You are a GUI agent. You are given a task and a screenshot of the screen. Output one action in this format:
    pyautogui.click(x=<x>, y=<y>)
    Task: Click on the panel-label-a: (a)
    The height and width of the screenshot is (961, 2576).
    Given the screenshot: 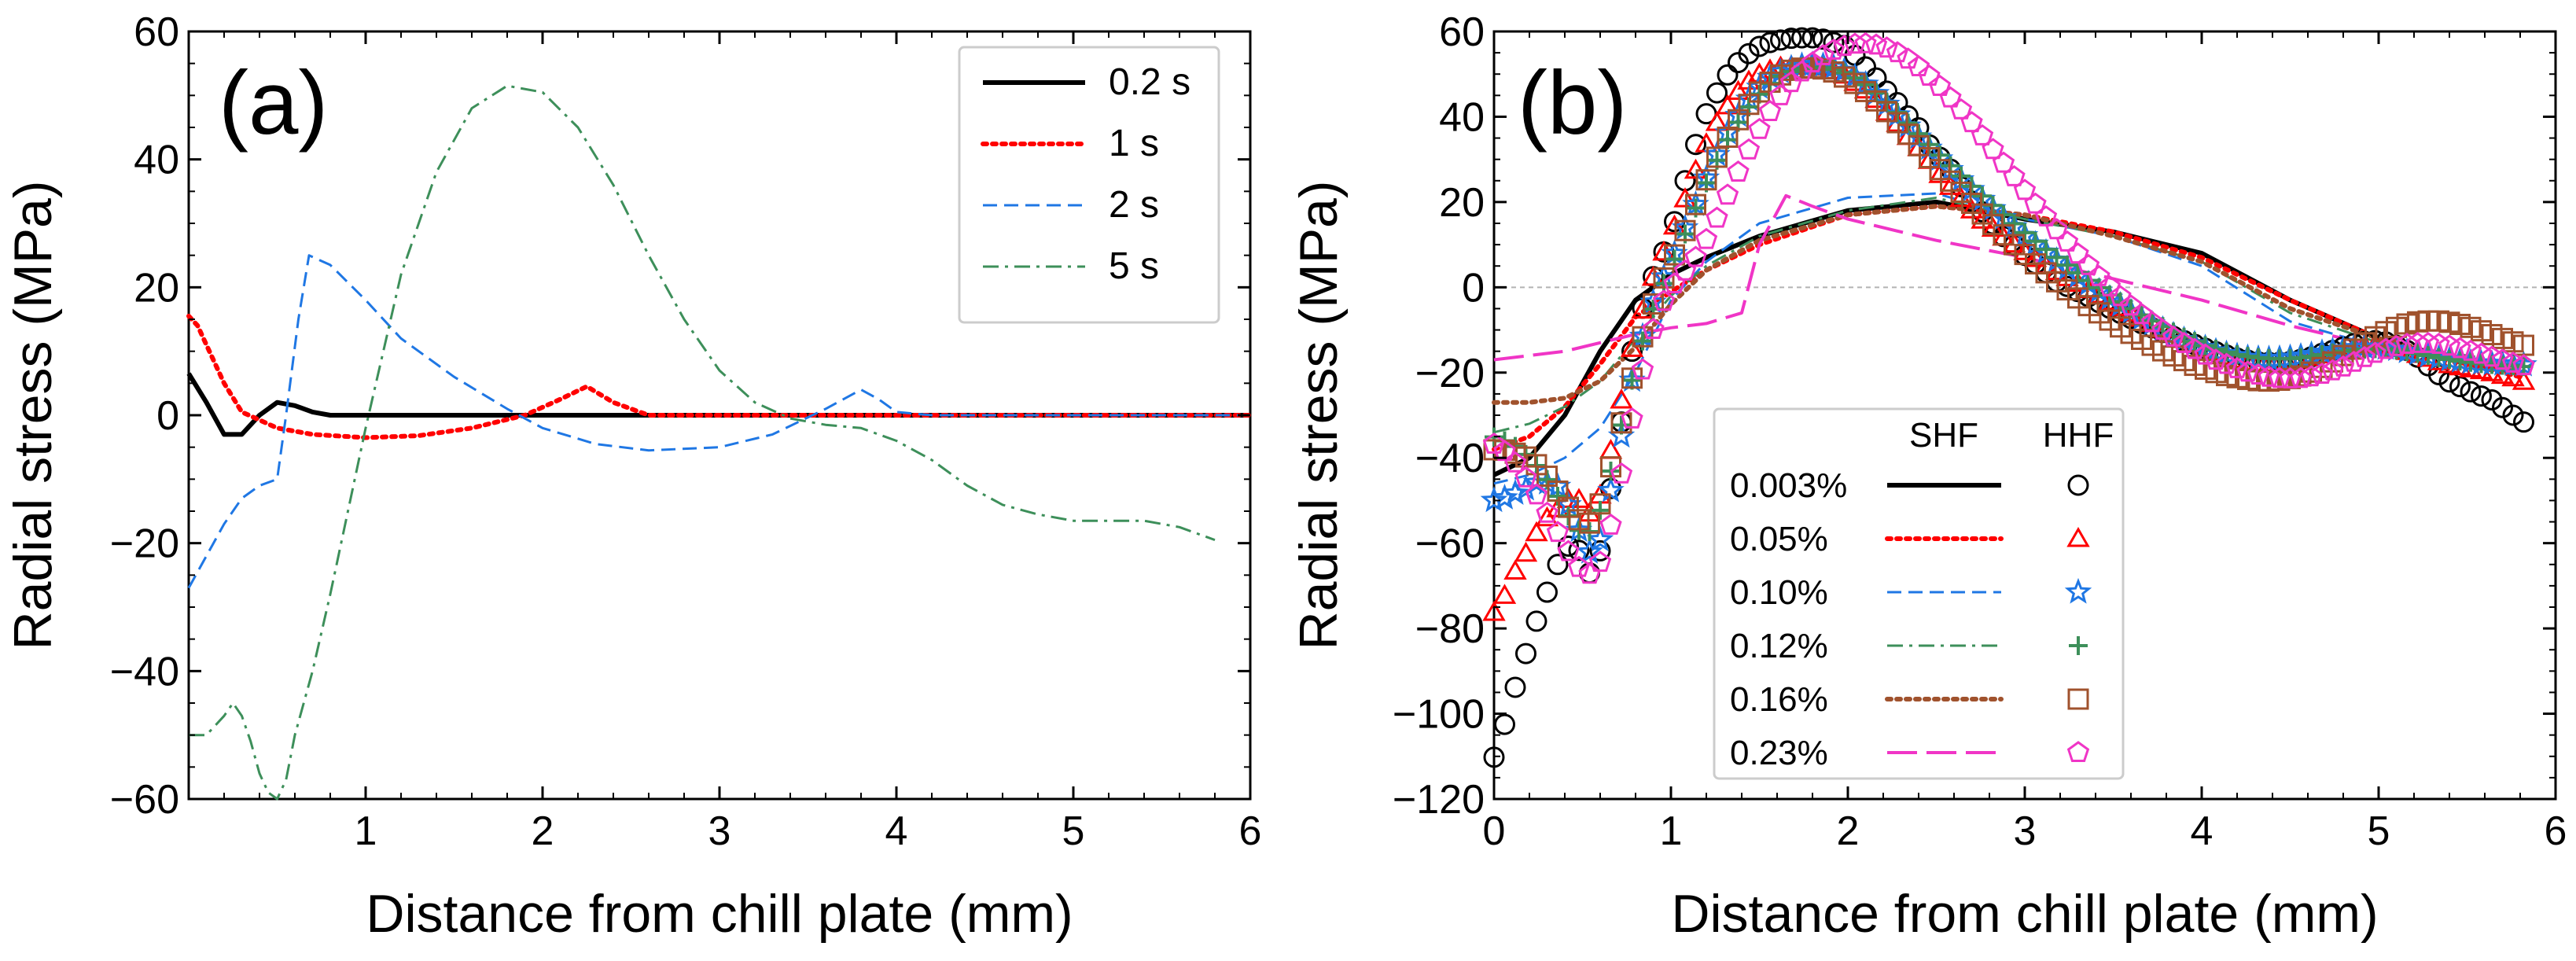 What is the action you would take?
    pyautogui.click(x=273, y=103)
    